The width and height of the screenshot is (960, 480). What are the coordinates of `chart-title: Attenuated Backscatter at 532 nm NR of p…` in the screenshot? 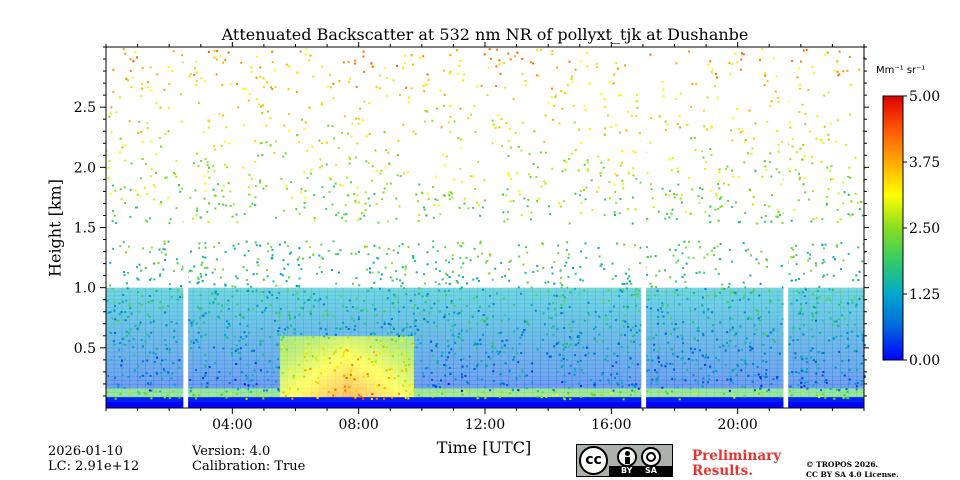 It's located at (485, 34).